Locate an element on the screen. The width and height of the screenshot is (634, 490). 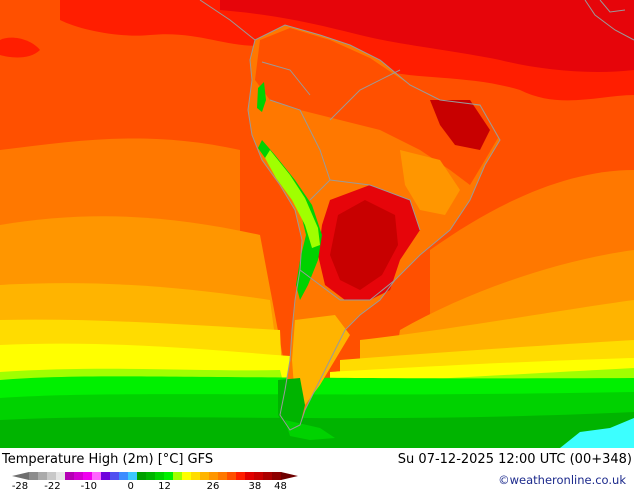
copyright-credit: ©weatheronline.co.uk is located at coordinates (562, 480).